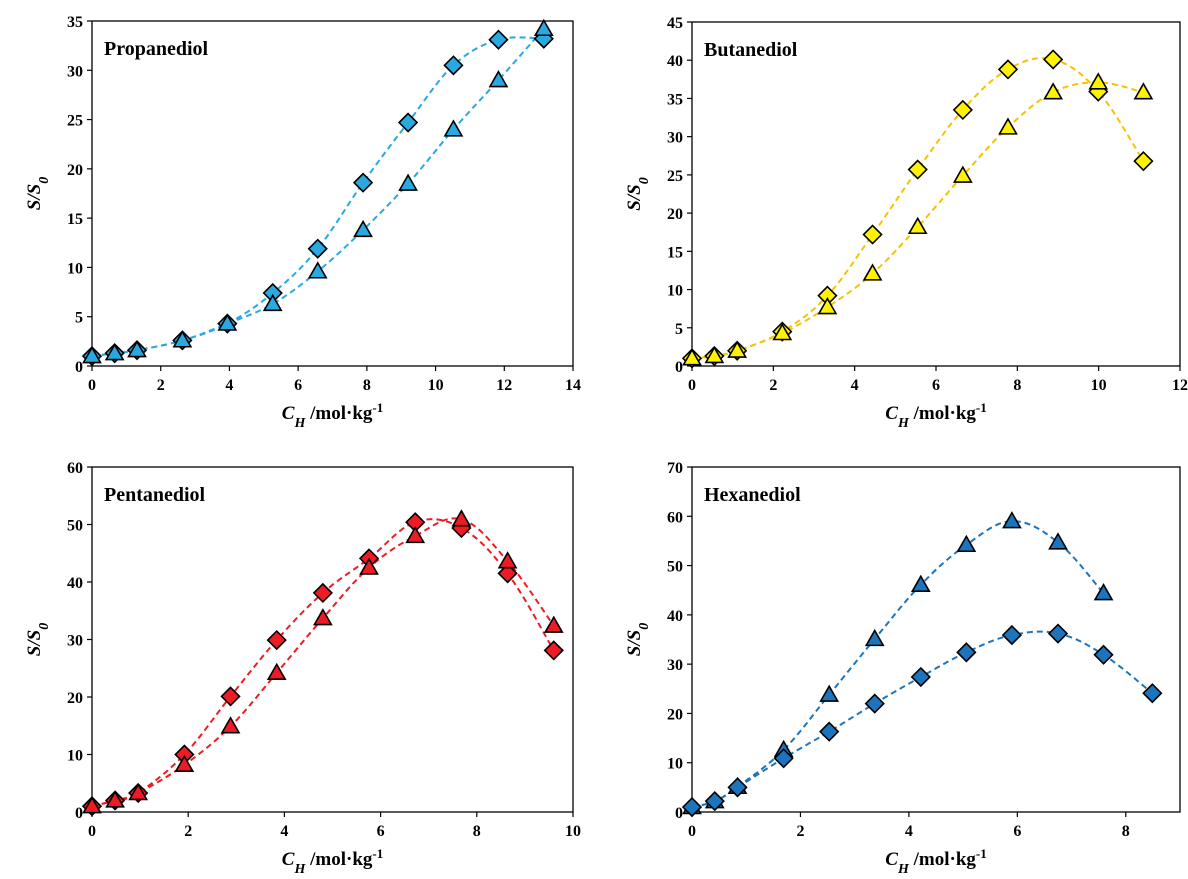 Image resolution: width=1188 pixels, height=879 pixels. Describe the element at coordinates (675, 99) in the screenshot. I see `y-tick-label: 35` at that location.